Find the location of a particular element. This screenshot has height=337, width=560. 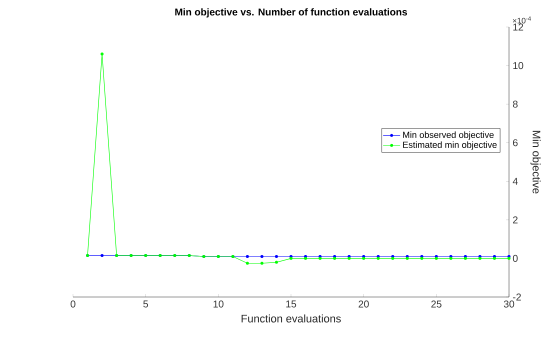

y-axis-title: Min objective is located at coordinates (535, 162).